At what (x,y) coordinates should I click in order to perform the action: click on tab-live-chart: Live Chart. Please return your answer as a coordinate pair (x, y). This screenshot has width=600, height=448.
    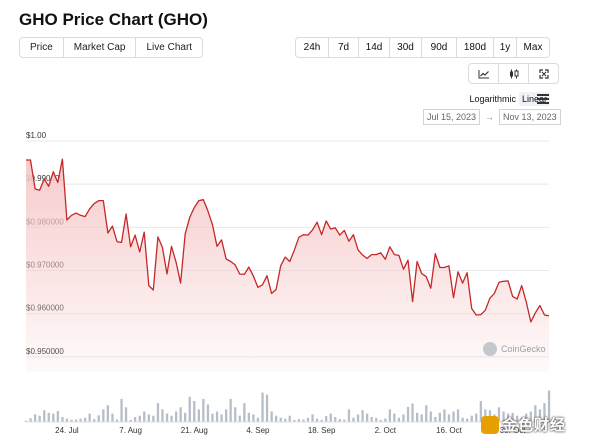
    Looking at the image, I should click on (169, 47).